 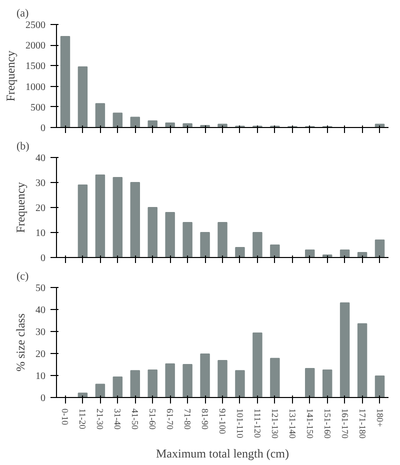 I want to click on chart-title: (a), so click(x=23, y=14).